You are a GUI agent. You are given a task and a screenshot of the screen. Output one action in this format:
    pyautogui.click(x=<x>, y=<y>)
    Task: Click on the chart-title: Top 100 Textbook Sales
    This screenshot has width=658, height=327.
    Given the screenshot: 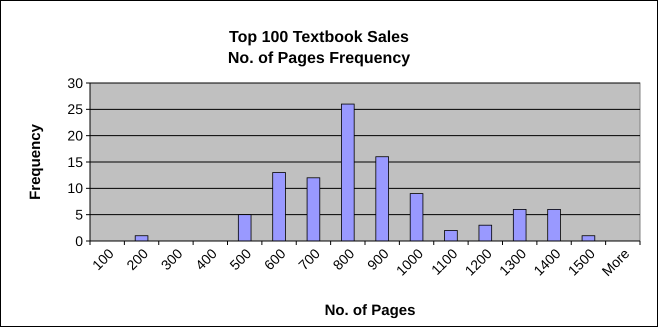 What is the action you would take?
    pyautogui.click(x=319, y=37)
    